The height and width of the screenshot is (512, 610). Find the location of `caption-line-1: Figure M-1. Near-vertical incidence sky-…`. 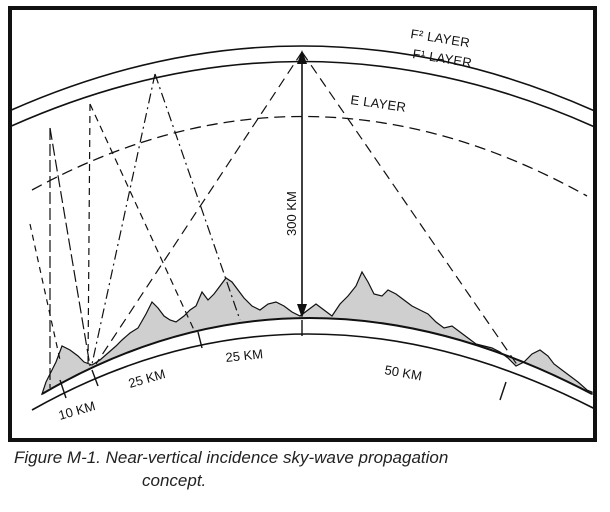

caption-line-1: Figure M-1. Near-vertical incidence sky-… is located at coordinates (231, 457).